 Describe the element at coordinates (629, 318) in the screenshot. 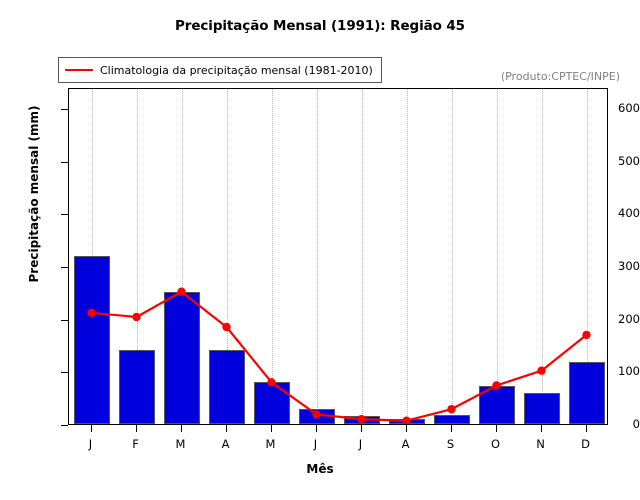

I see `y-tick-label: 200` at that location.